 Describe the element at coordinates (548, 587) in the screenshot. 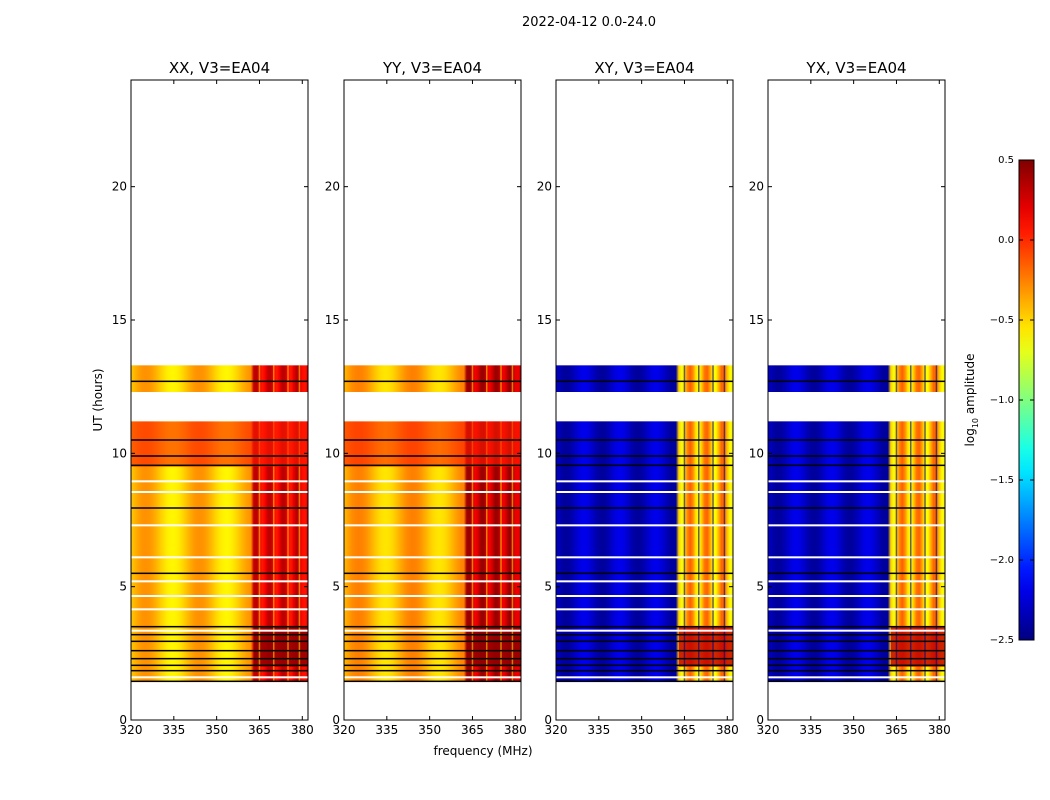

I see `y-tick-label: 5` at that location.